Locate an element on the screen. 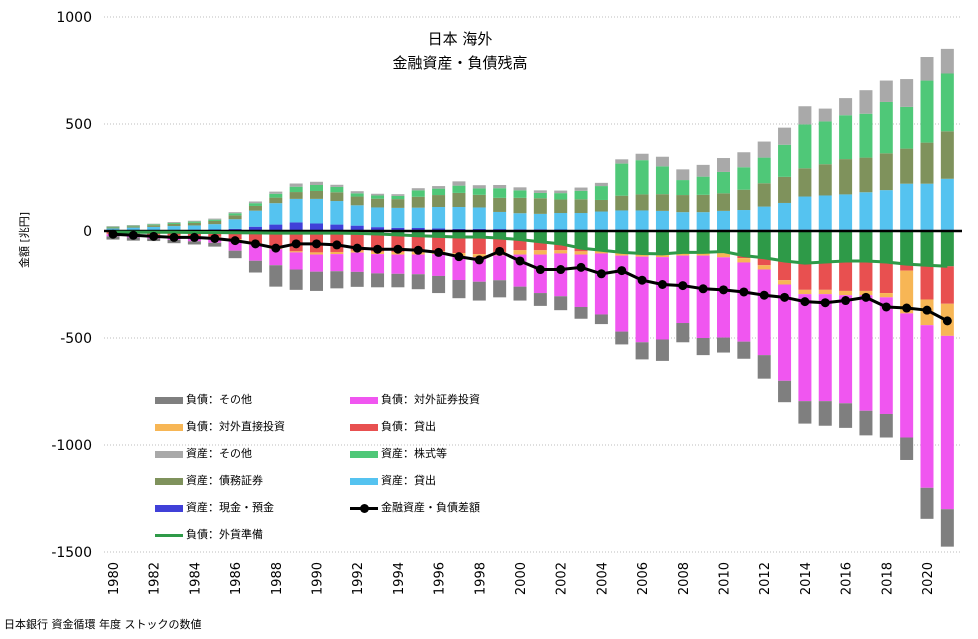 Image resolution: width=978 pixels, height=639 pixels. x-tick-label: 1992 is located at coordinates (358, 578).